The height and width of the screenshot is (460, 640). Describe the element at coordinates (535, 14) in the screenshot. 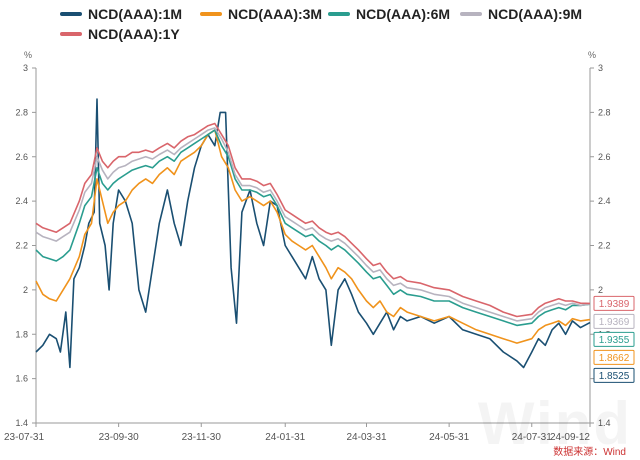

I see `legend-label-9m: NCD(AAA):9M` at that location.